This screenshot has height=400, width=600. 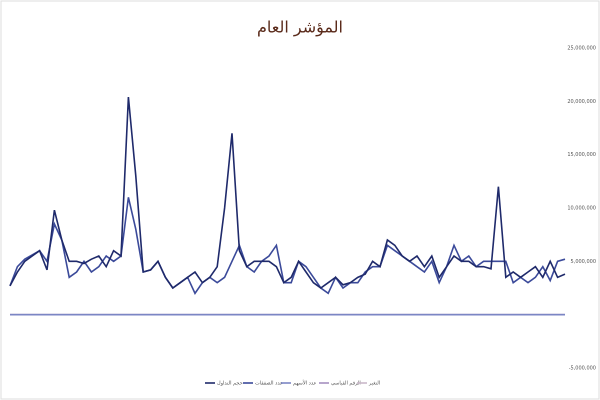 What do you see at coordinates (581, 155) in the screenshot?
I see `y-tick-label: 15,000,000` at bounding box center [581, 155].